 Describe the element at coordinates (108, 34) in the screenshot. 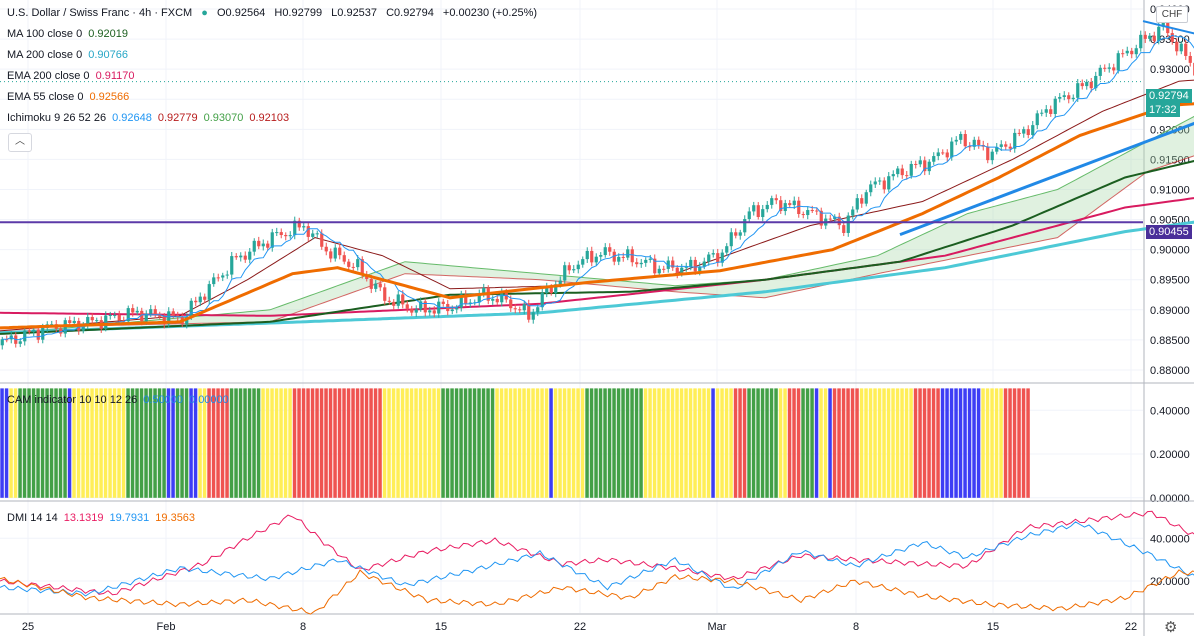

I see `indicator-value: 0.92019` at that location.